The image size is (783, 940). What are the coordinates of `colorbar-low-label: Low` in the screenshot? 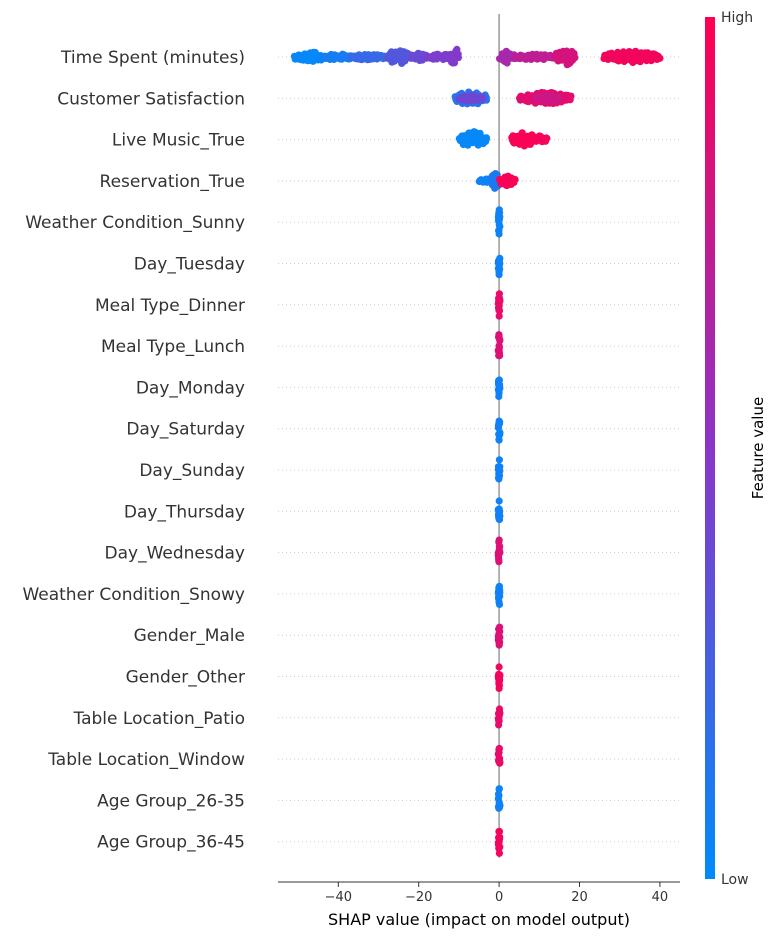 It's located at (735, 880).